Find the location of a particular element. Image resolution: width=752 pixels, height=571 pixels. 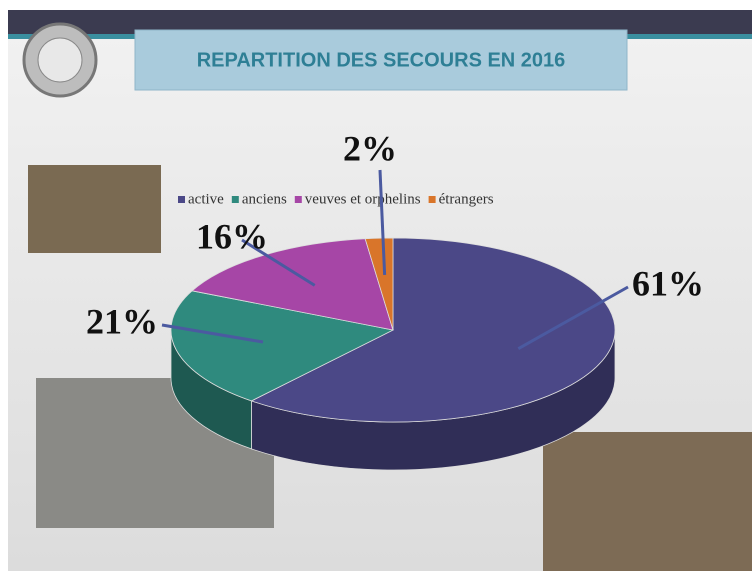

value-label: 61% is located at coordinates (668, 283).